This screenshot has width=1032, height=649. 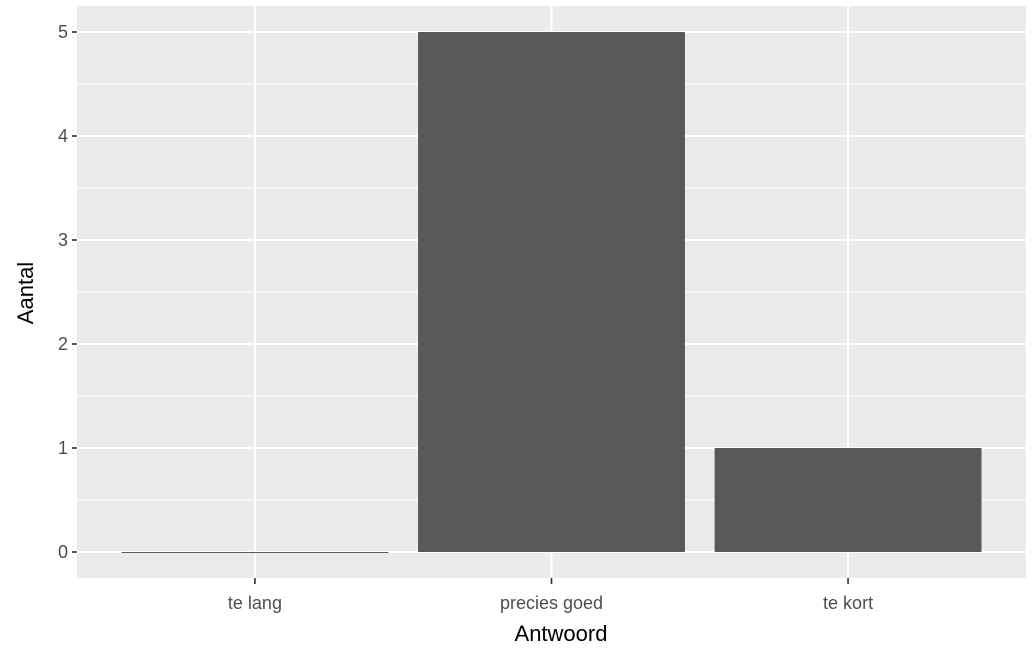 I want to click on y-tick-label: 2, so click(x=63, y=344).